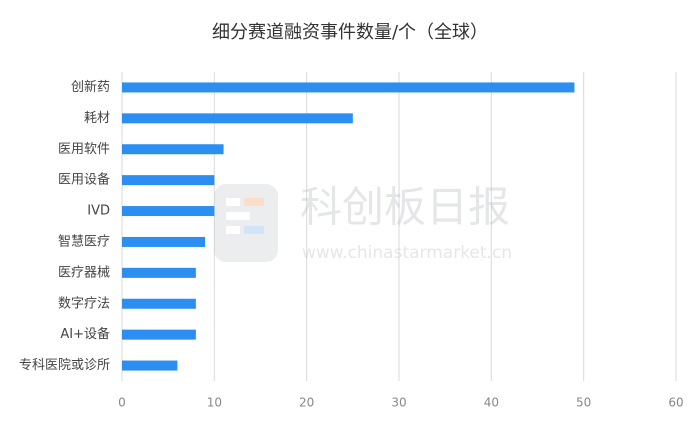 This screenshot has height=422, width=700. I want to click on y-tick-label: 专科医院或诊所, so click(64, 365).